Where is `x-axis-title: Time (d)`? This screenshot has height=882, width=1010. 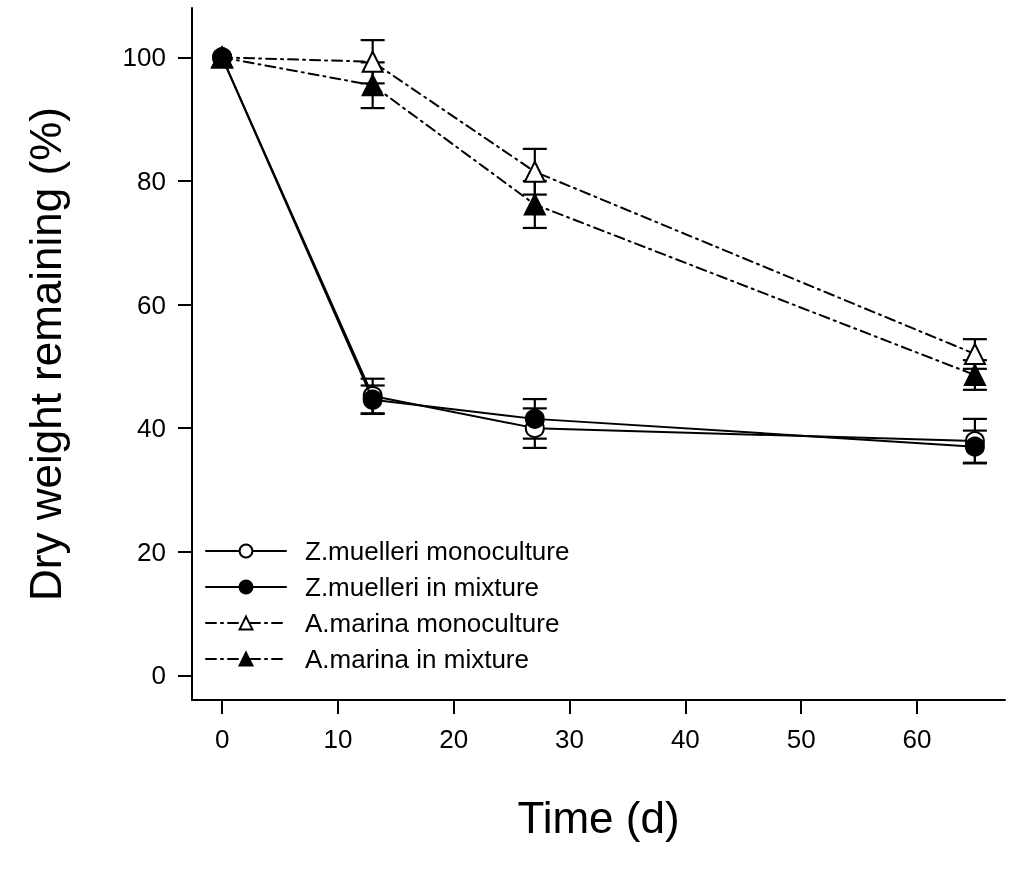 x-axis-title: Time (d) is located at coordinates (598, 817).